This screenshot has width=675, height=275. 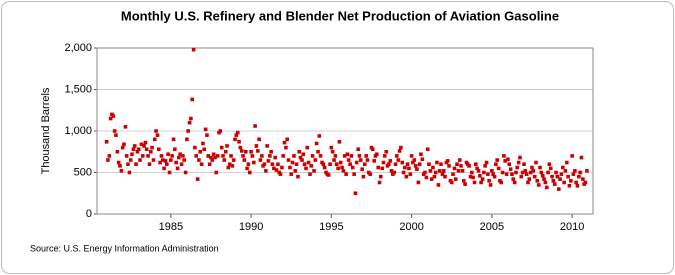 I want to click on x-tick-label: 1985, so click(x=171, y=227).